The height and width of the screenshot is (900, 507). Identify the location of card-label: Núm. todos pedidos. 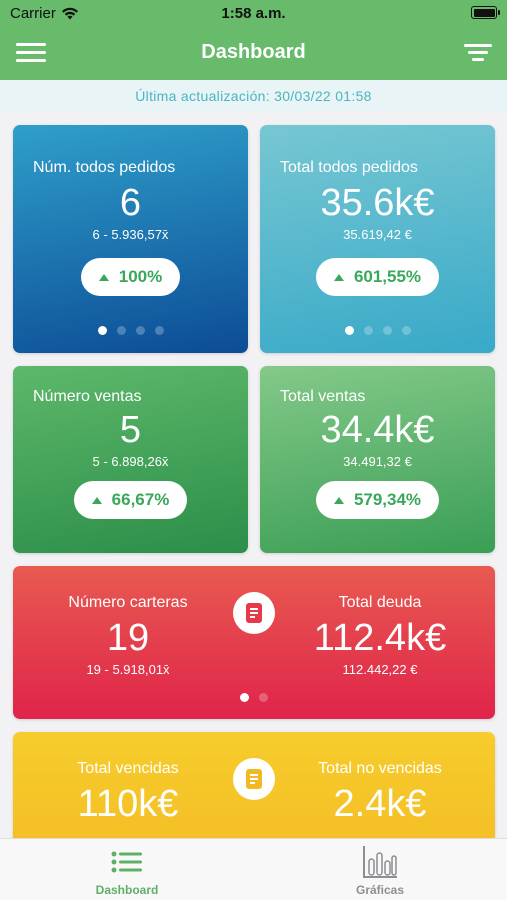
(104, 167).